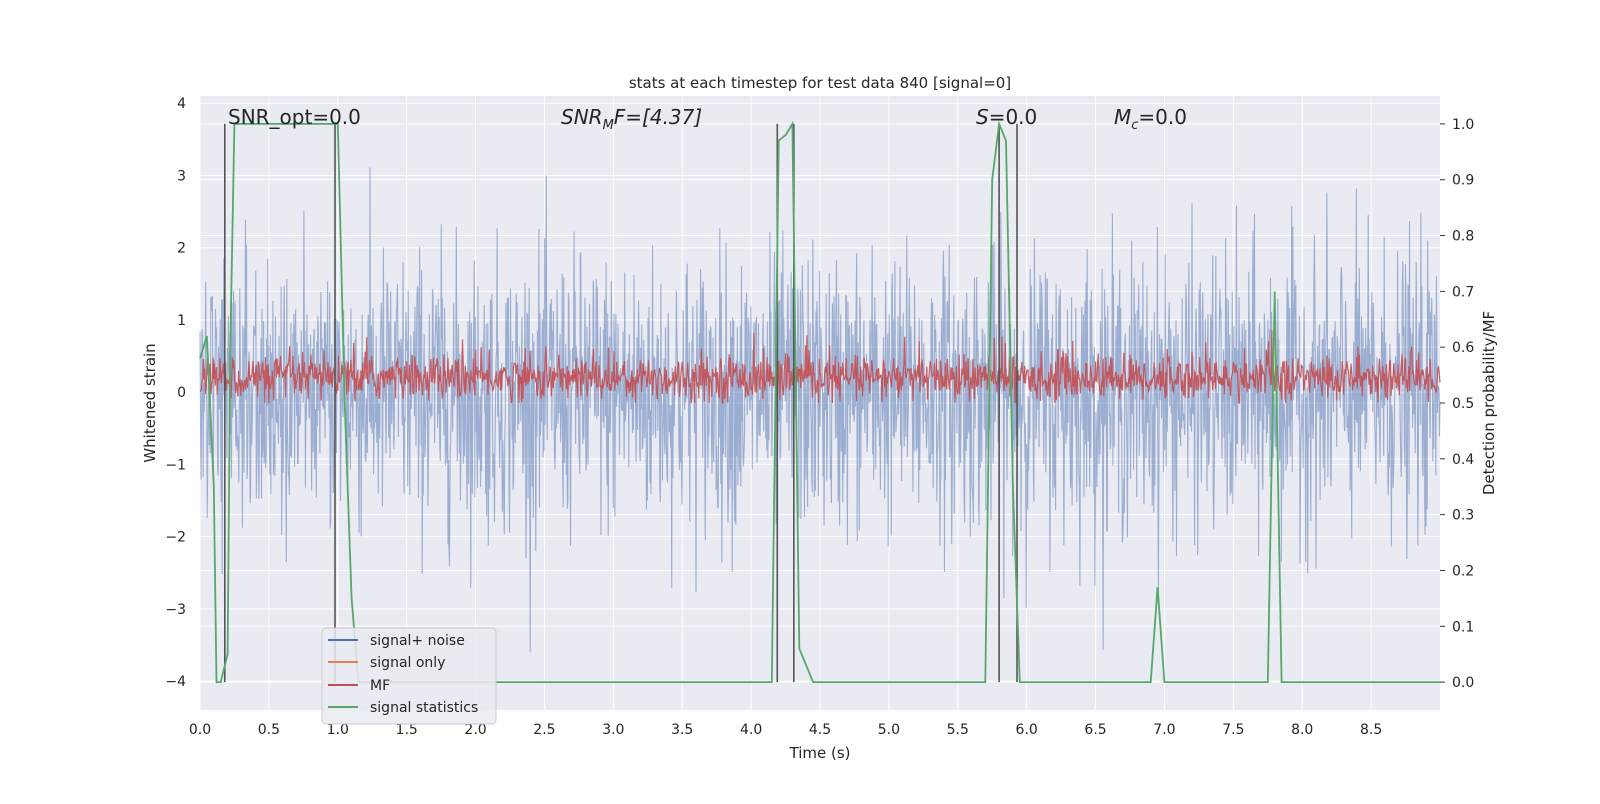 The width and height of the screenshot is (1600, 804). Describe the element at coordinates (181, 321) in the screenshot. I see `y-tick-label: 1` at that location.